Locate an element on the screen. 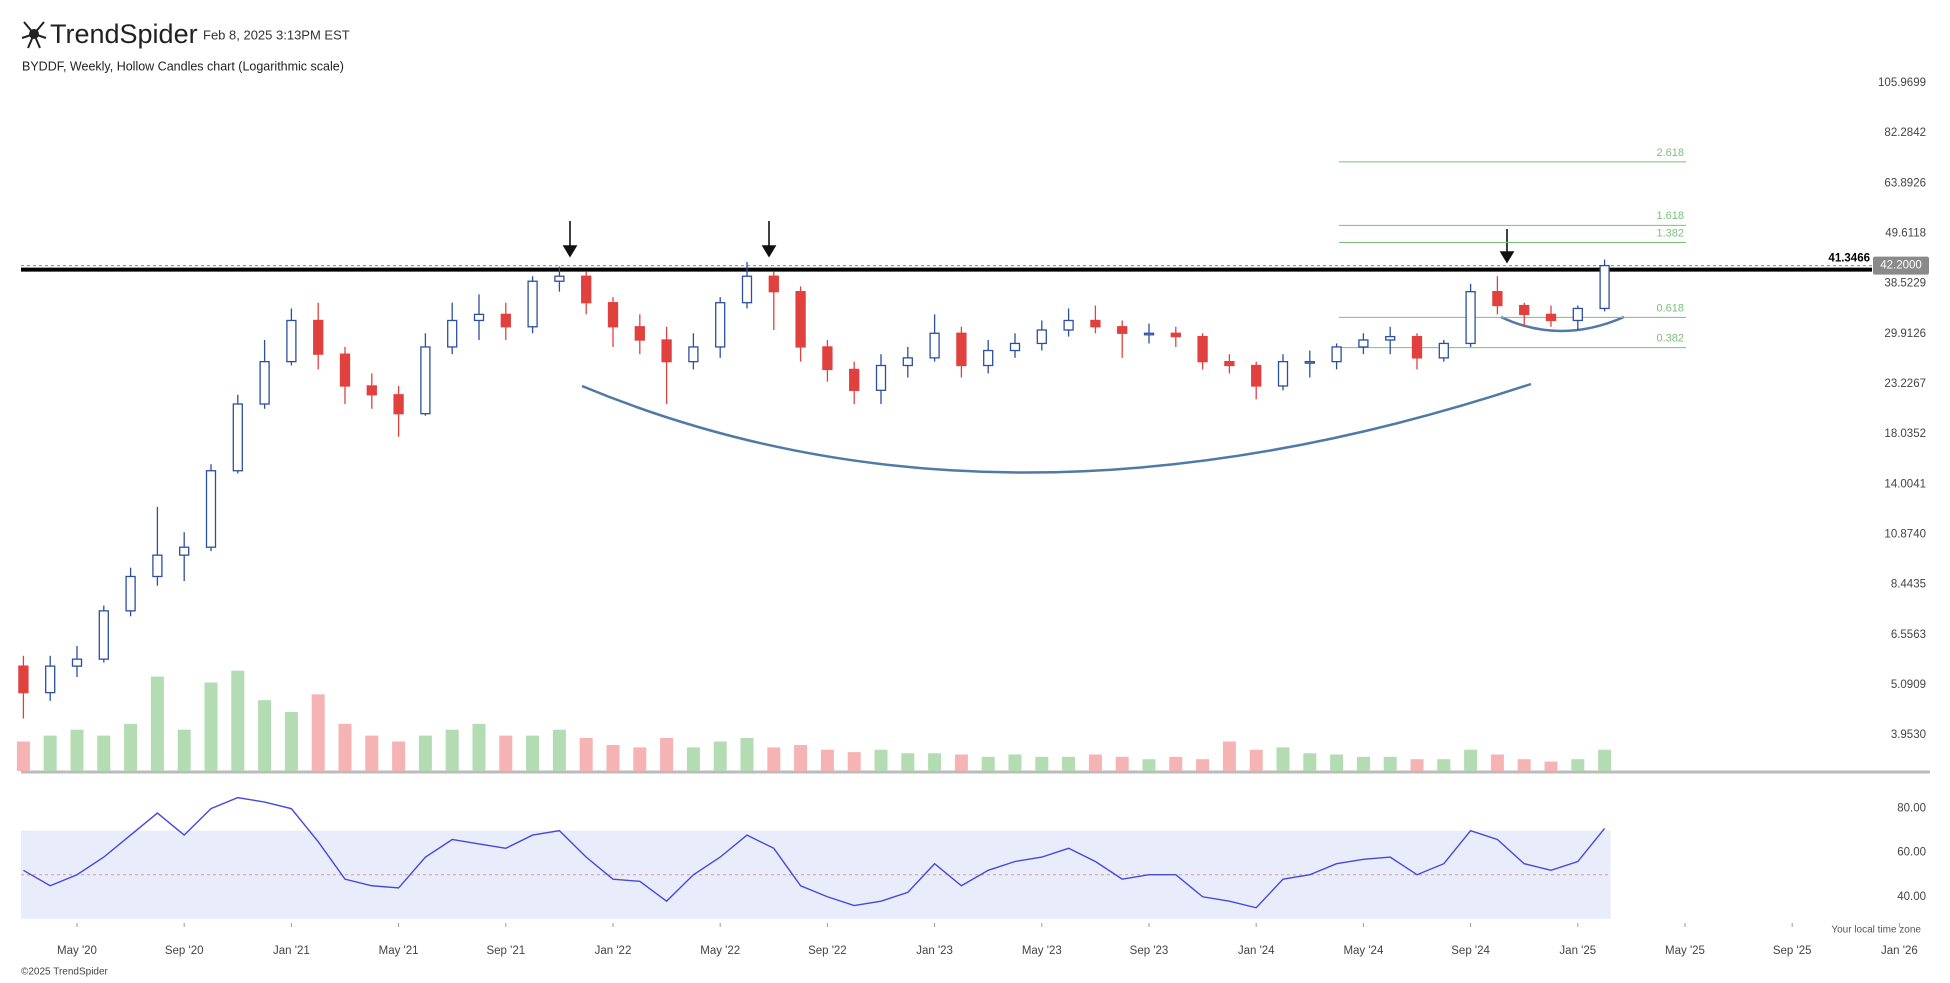 The image size is (1950, 983). resistance-label: 41.3466 is located at coordinates (1849, 259).